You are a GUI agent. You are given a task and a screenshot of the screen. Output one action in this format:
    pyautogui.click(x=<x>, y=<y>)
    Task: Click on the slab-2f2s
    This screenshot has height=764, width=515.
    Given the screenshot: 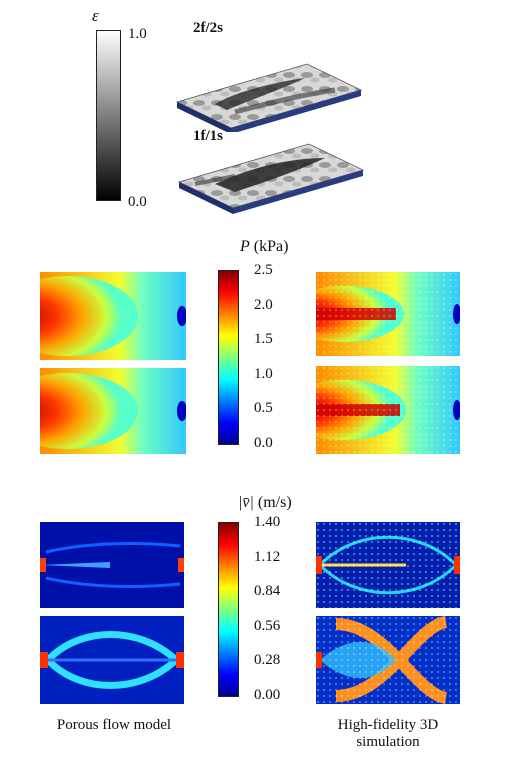 What is the action you would take?
    pyautogui.click(x=269, y=97)
    